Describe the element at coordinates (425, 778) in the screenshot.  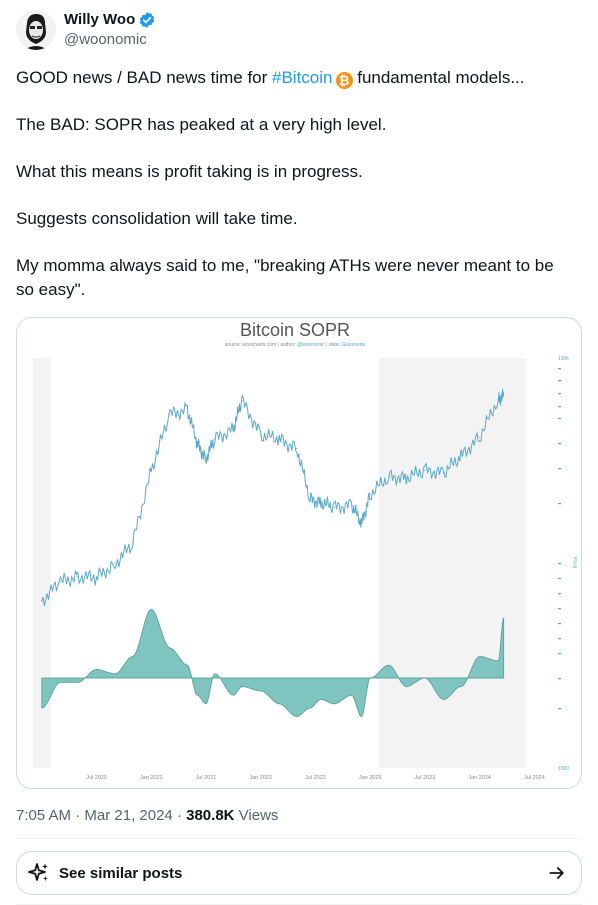
I see `x-tick-label: Jul 2023` at that location.